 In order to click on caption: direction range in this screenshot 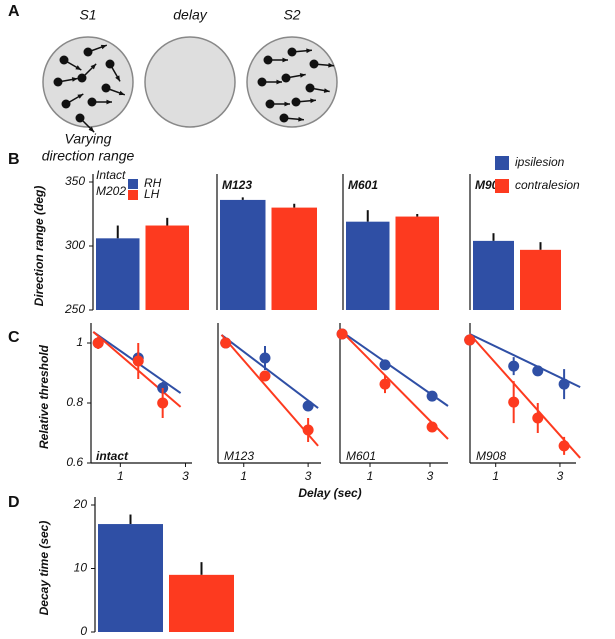, I will do `click(88, 156)`.